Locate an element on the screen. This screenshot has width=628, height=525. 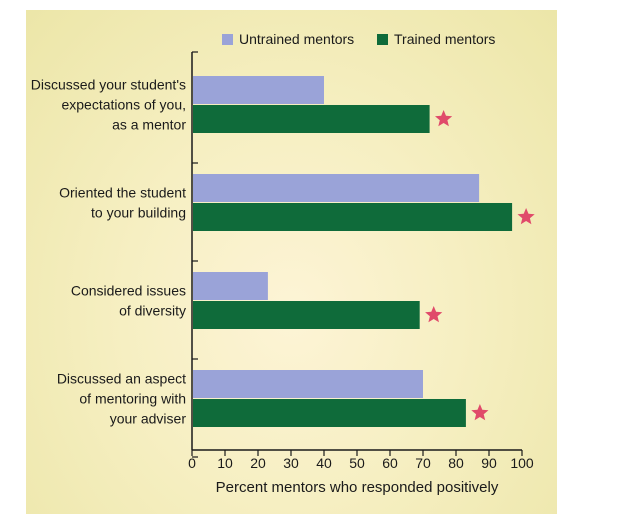
x-tick-label-90: 90 is located at coordinates (489, 463).